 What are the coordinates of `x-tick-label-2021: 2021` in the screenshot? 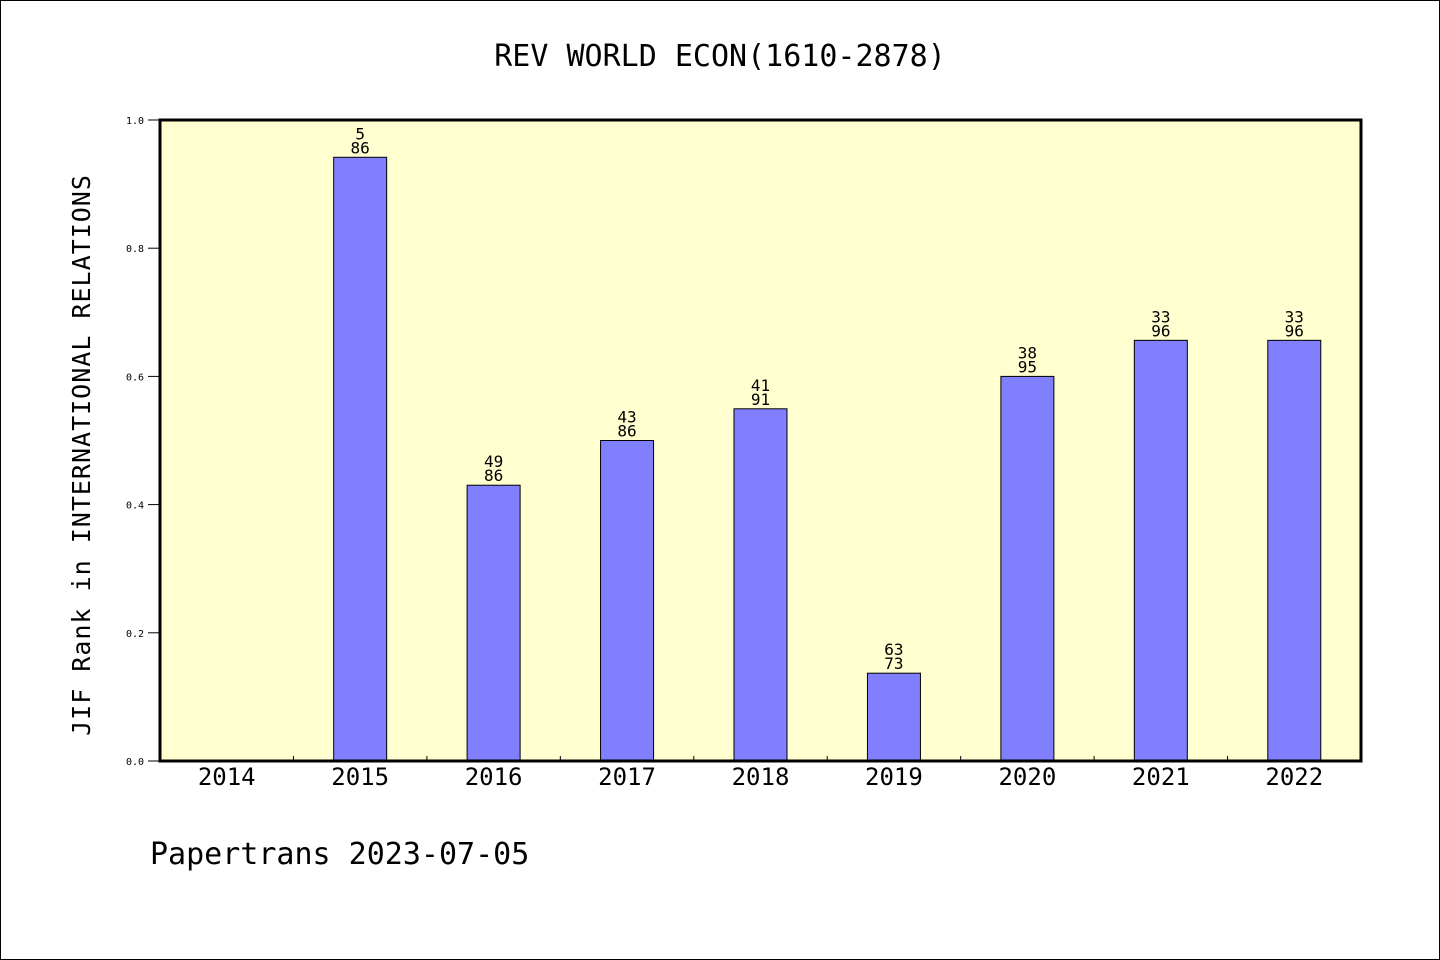 It's located at (1161, 777).